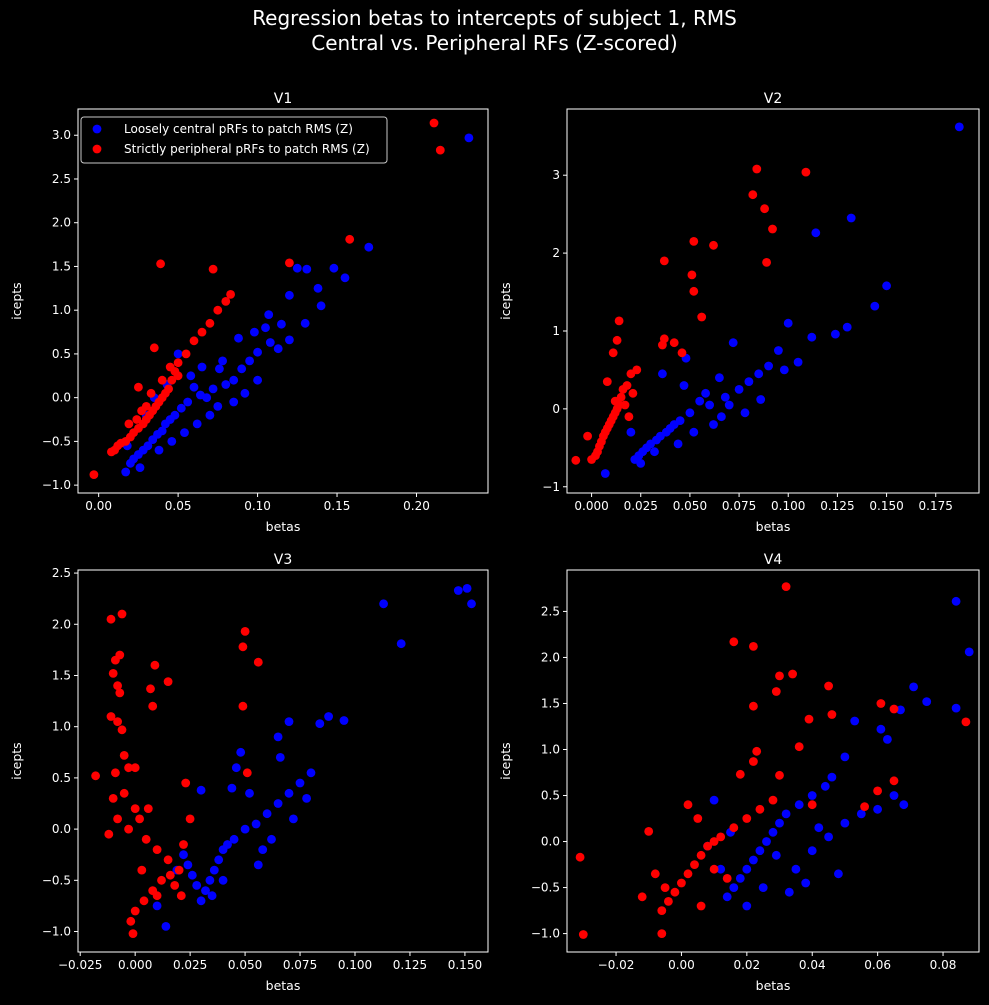 This screenshot has width=989, height=1005. I want to click on x-tick-label: 0.00, so click(98, 506).